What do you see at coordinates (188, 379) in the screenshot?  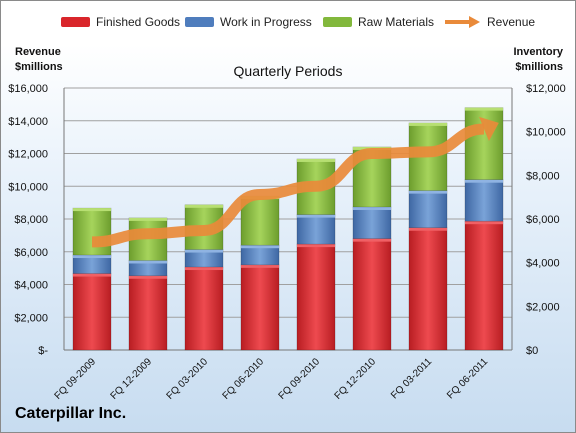 I see `category-label: FQ 03-2010` at bounding box center [188, 379].